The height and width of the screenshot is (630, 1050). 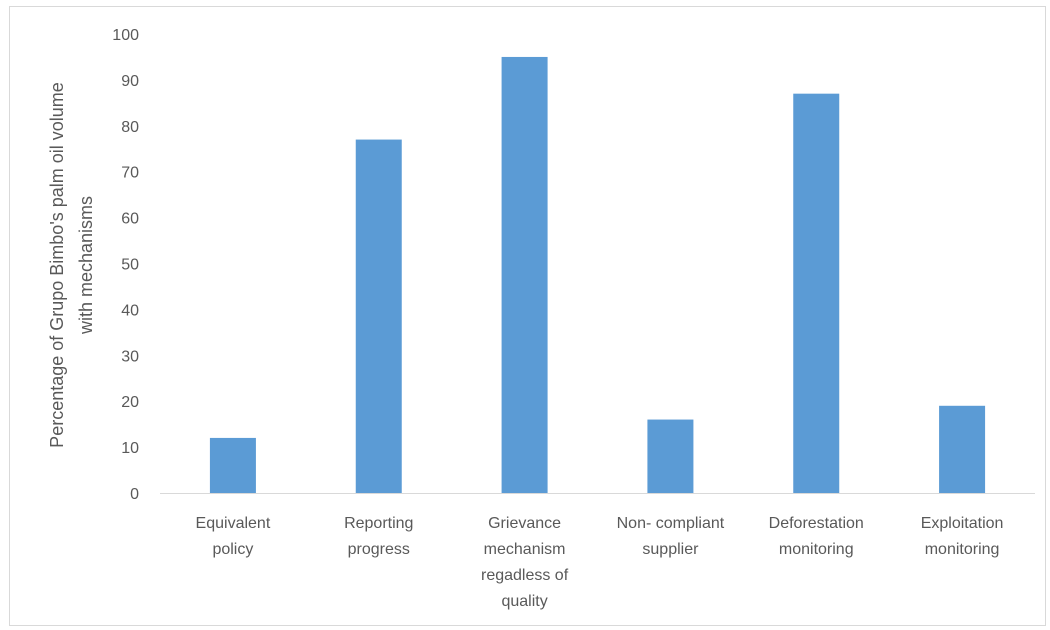 I want to click on y-axis-label-line-2: with mechanisms, so click(x=86, y=265).